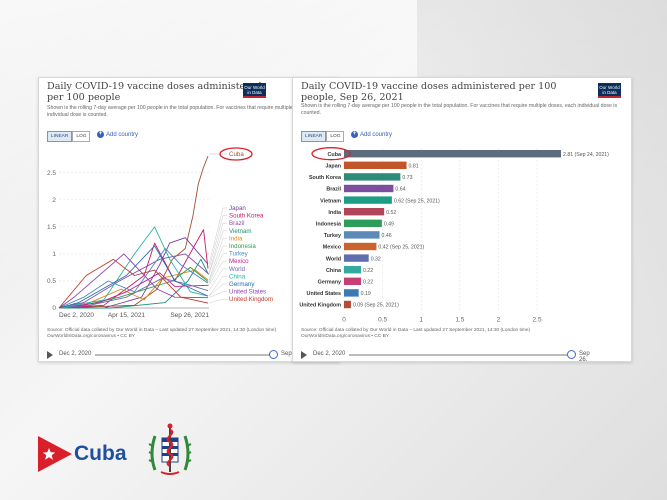 This screenshot has height=500, width=667. What do you see at coordinates (329, 225) in the screenshot?
I see `category-label: Indonesia` at bounding box center [329, 225].